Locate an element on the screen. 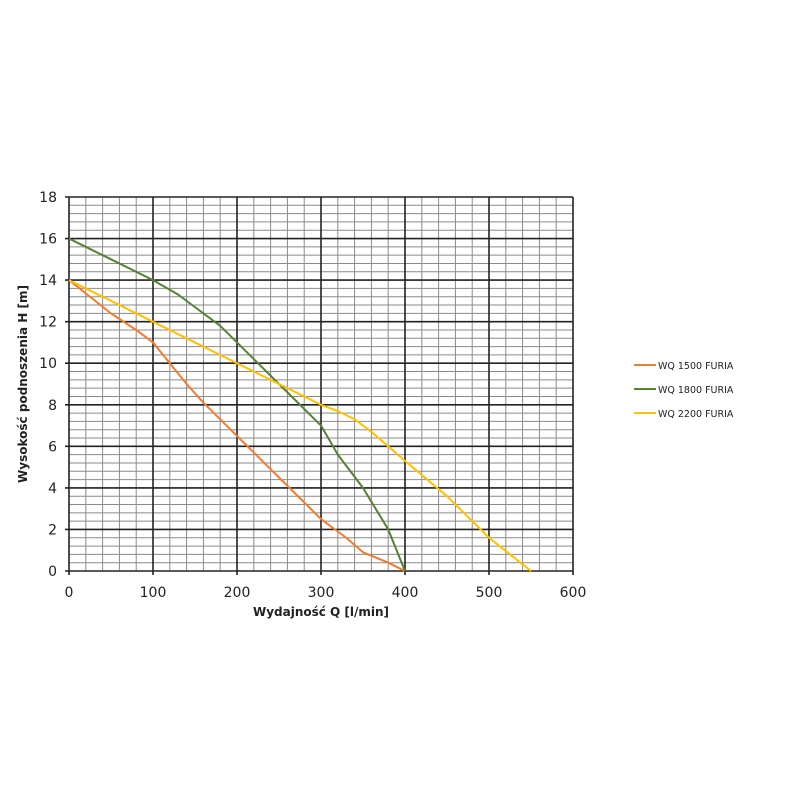  x-tick-label: 200 is located at coordinates (237, 593).